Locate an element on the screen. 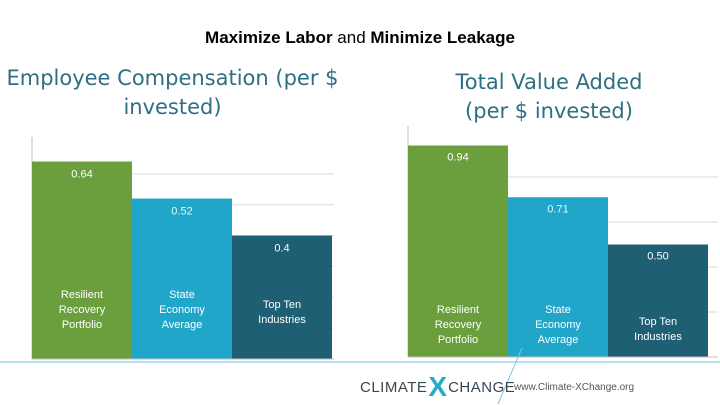  title-part-labor: Maximize Labor is located at coordinates (269, 37).